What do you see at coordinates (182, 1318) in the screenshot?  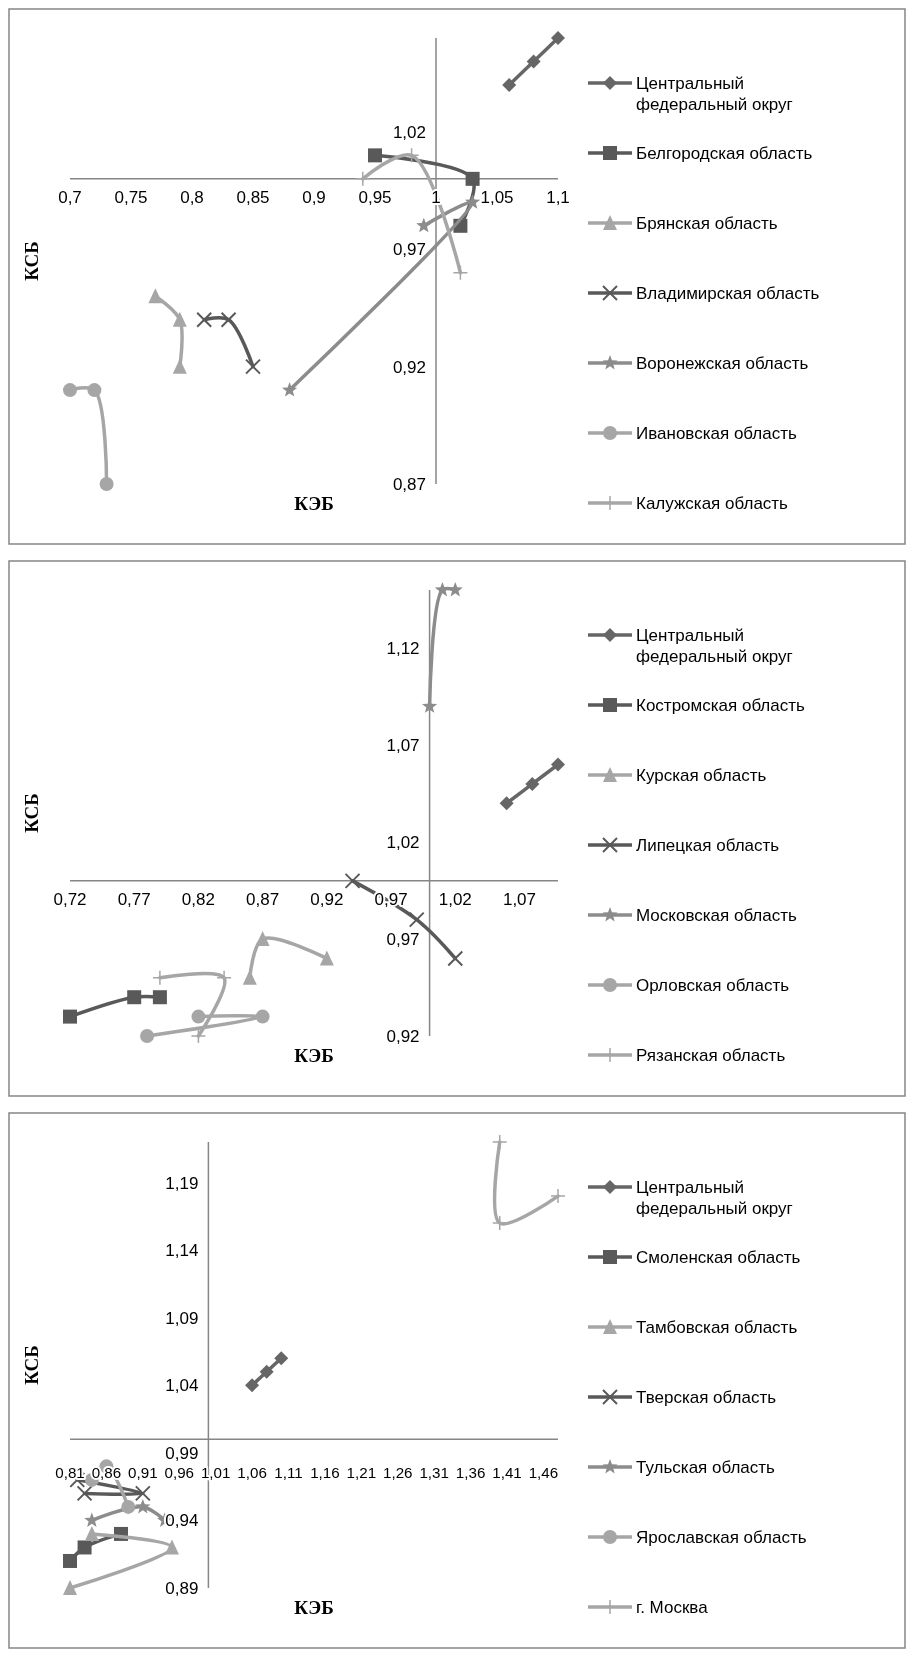 I see `y-tick-label: 1,09` at bounding box center [182, 1318].